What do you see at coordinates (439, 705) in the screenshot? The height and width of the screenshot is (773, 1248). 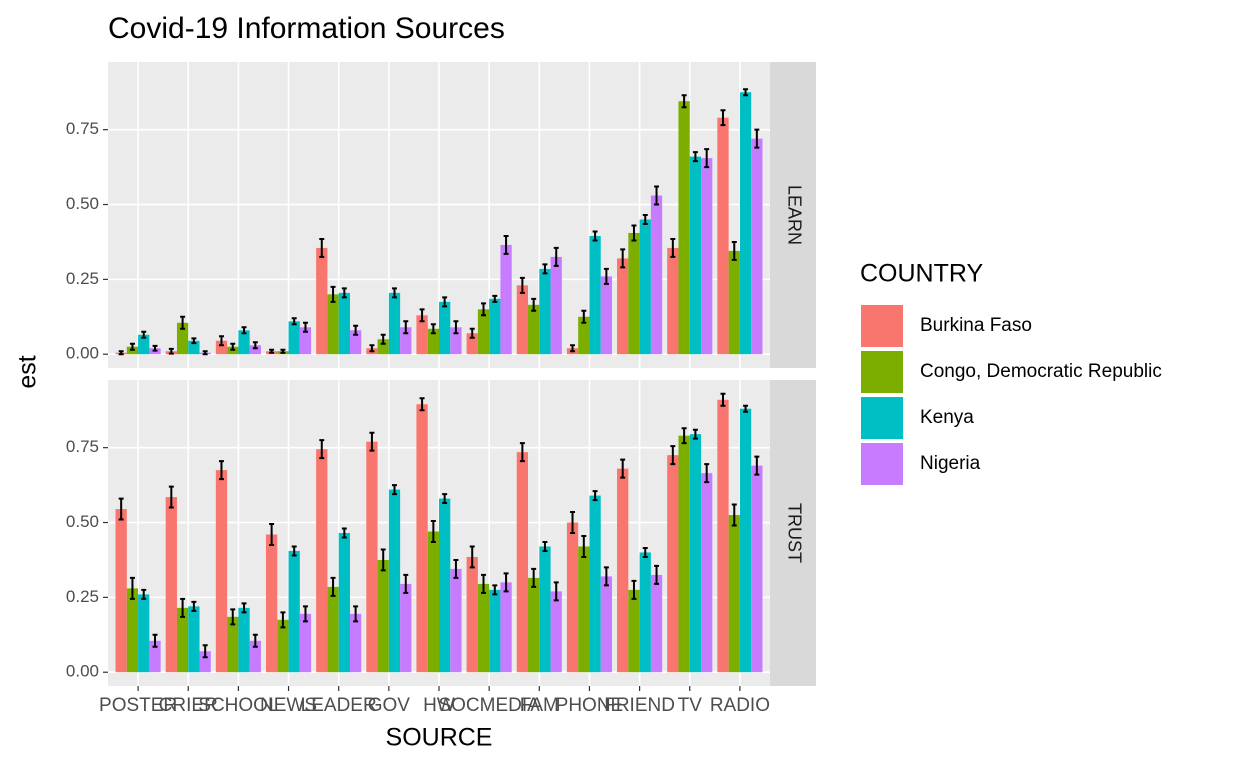 I see `x-tick-label: HW` at bounding box center [439, 705].